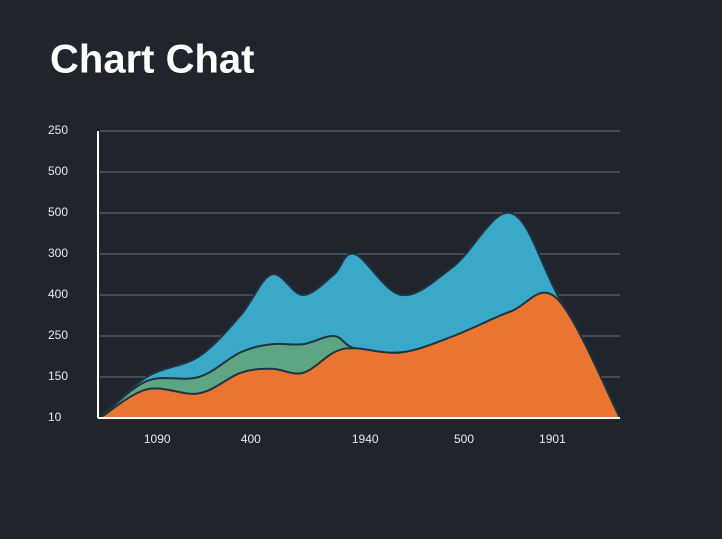 The width and height of the screenshot is (722, 539). What do you see at coordinates (552, 439) in the screenshot?
I see `x-tick-label: 1901` at bounding box center [552, 439].